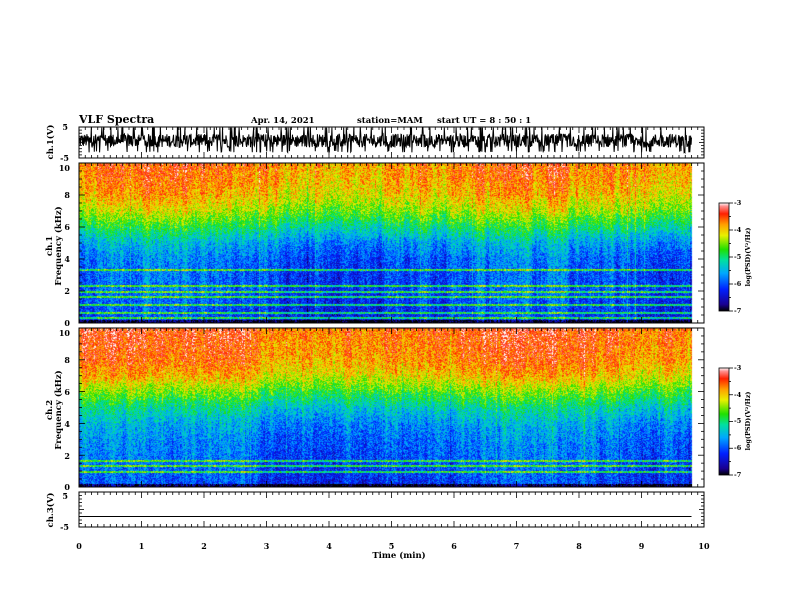 The height and width of the screenshot is (612, 792). Describe the element at coordinates (392, 546) in the screenshot. I see `xtick-label-5: 5` at that location.